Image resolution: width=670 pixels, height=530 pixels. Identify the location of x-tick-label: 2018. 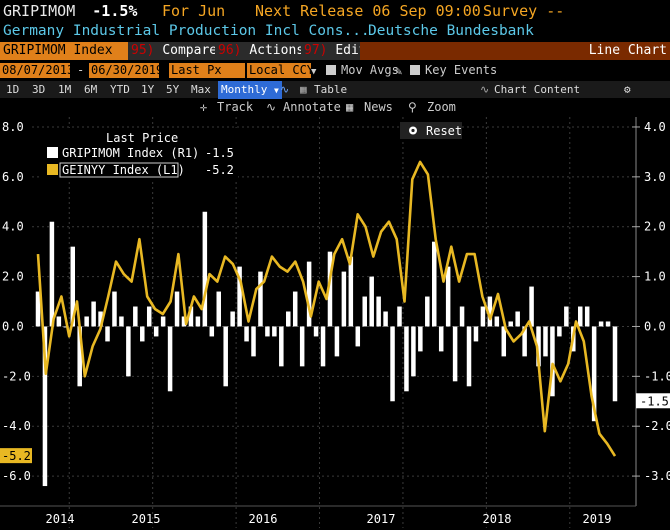
(497, 519).